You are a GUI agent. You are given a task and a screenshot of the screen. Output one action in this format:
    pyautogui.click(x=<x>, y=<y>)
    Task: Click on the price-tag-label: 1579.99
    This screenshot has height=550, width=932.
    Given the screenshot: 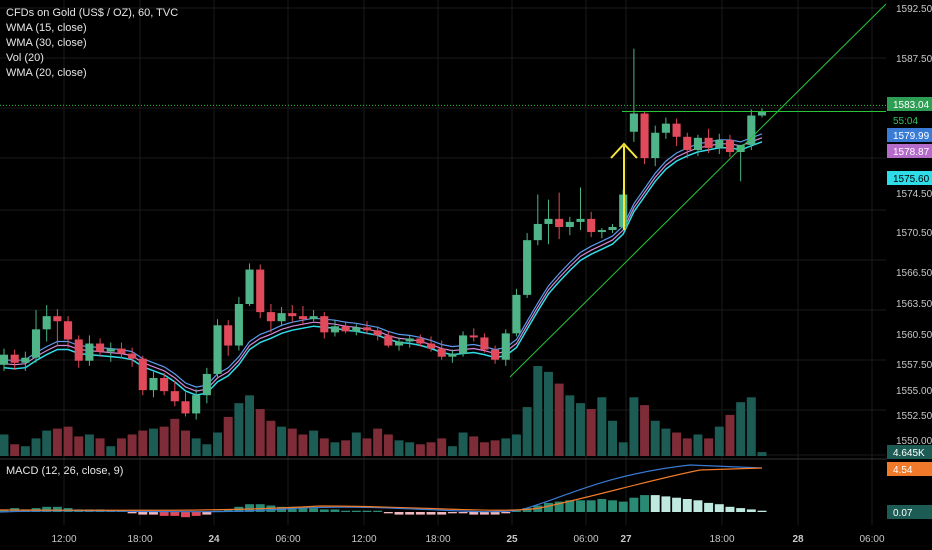 What is the action you would take?
    pyautogui.click(x=911, y=136)
    